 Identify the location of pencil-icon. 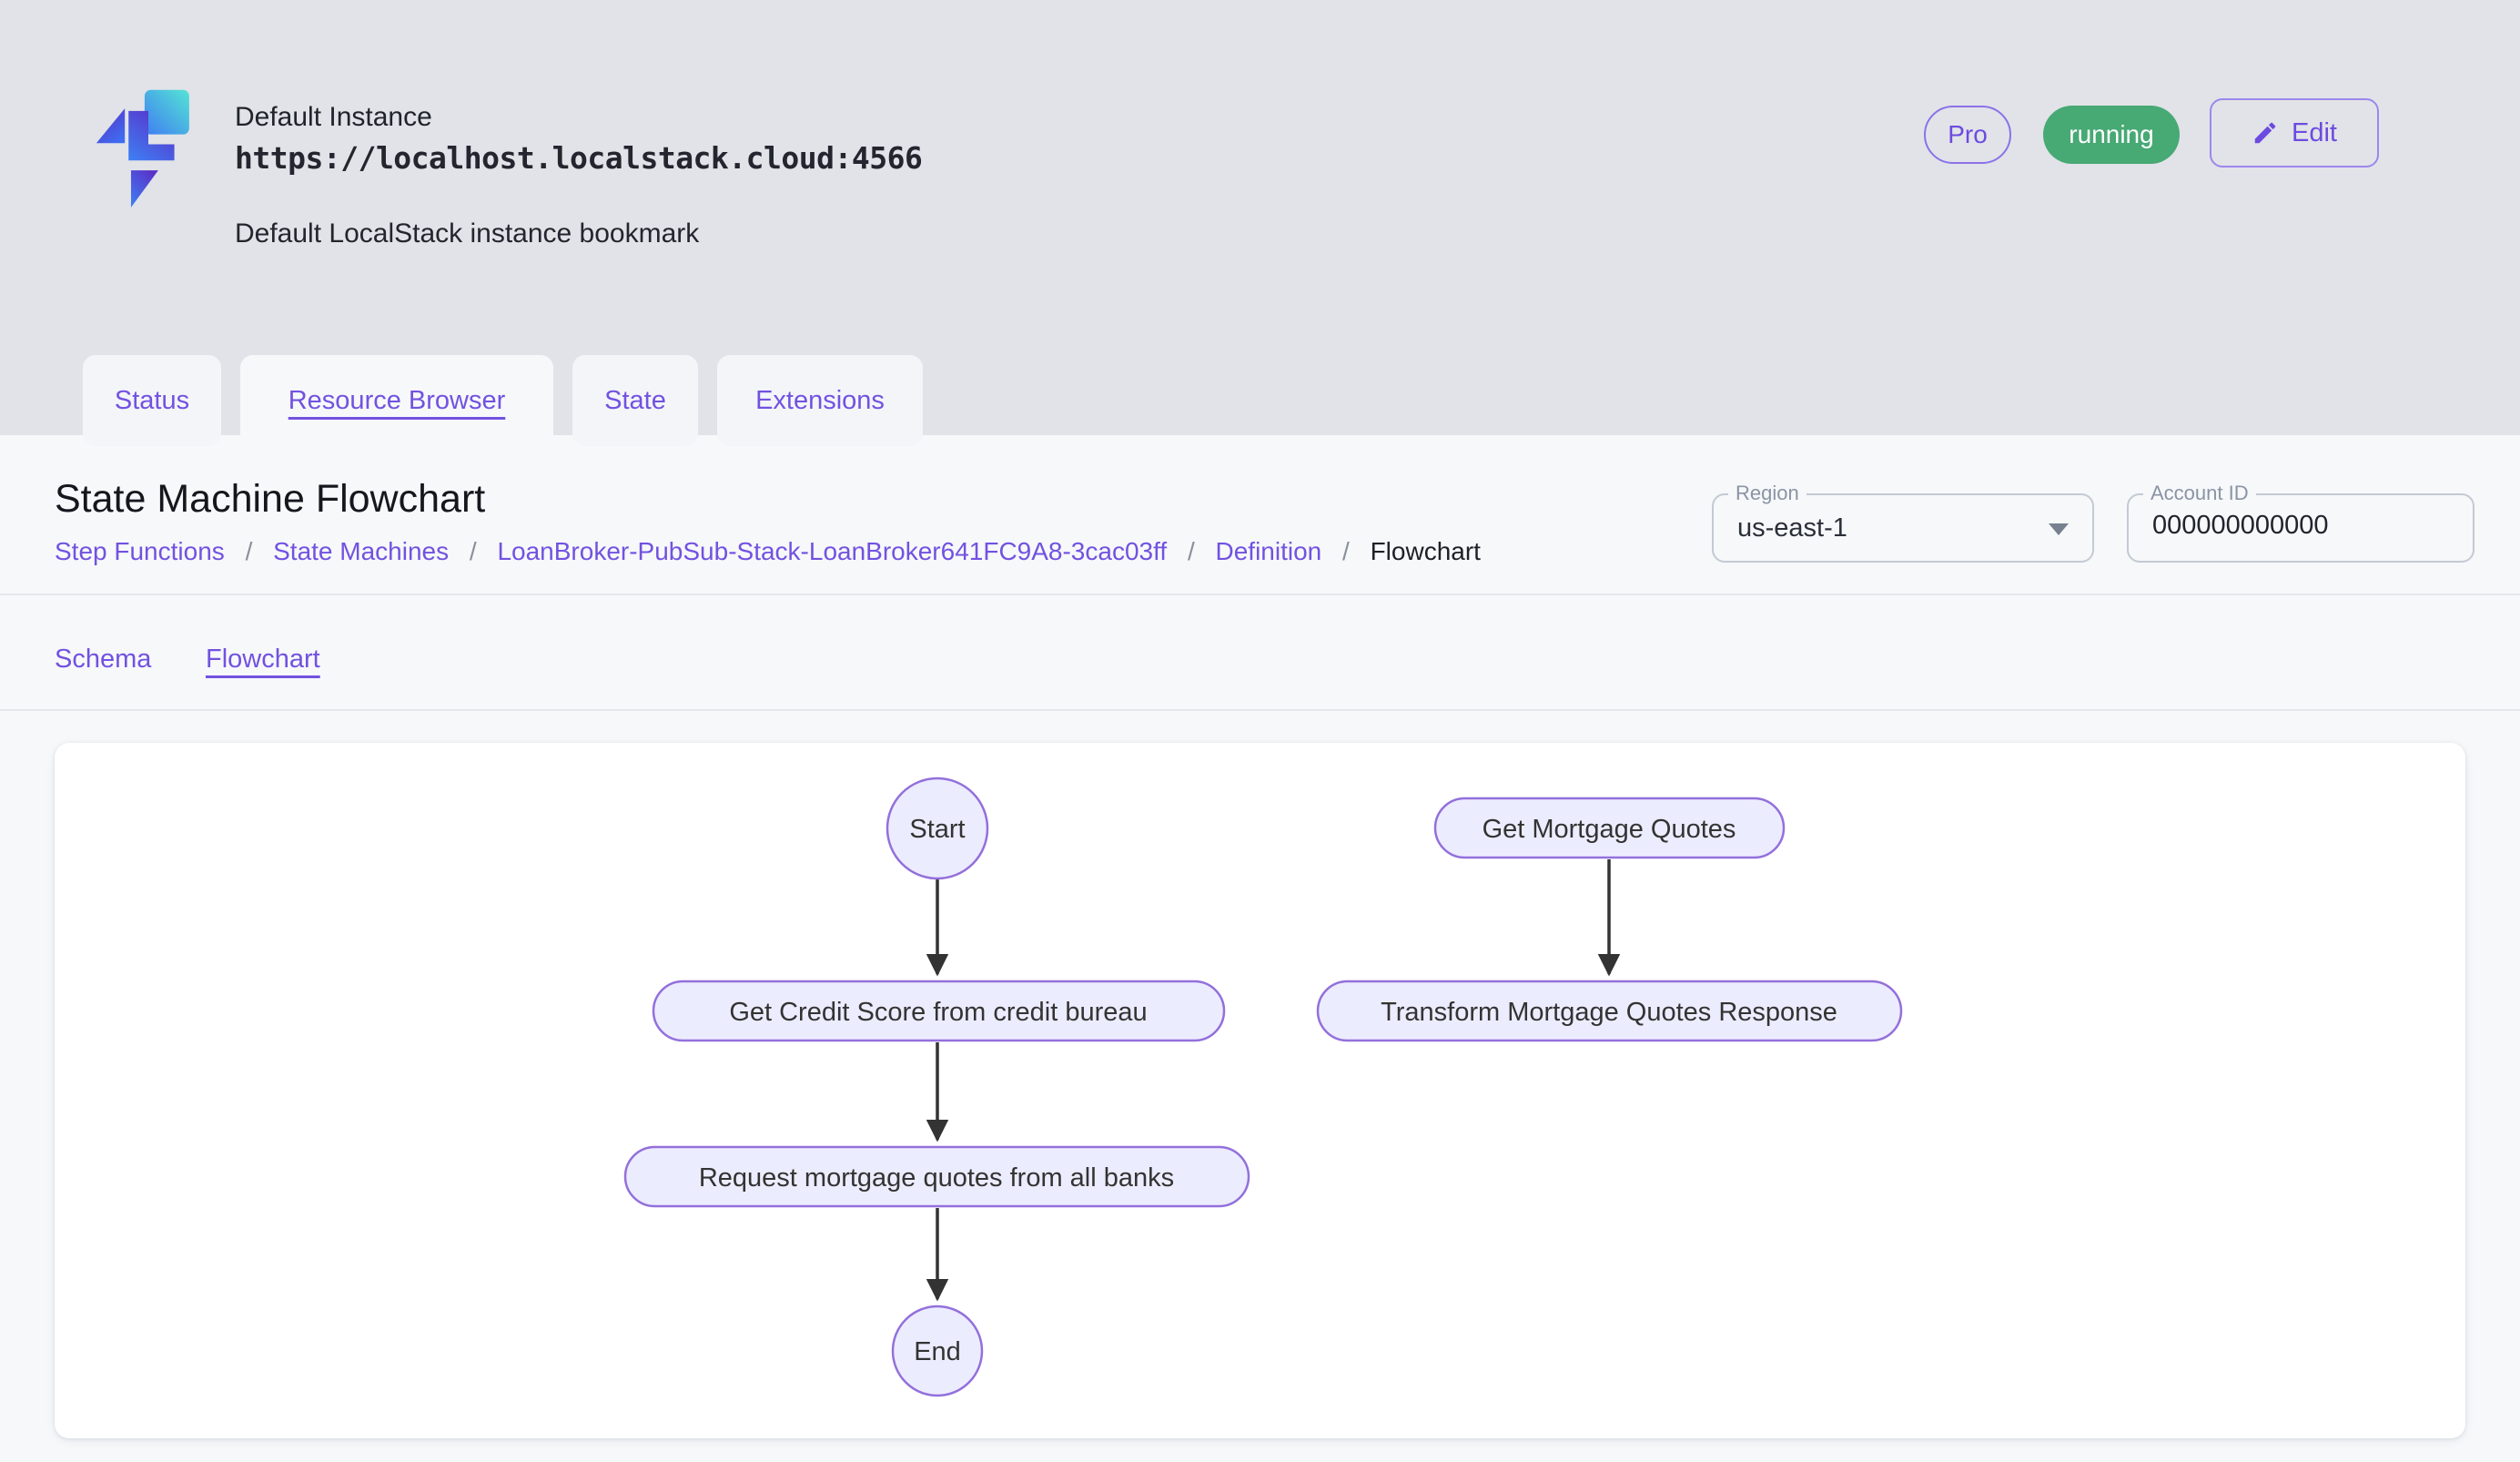
(2265, 133).